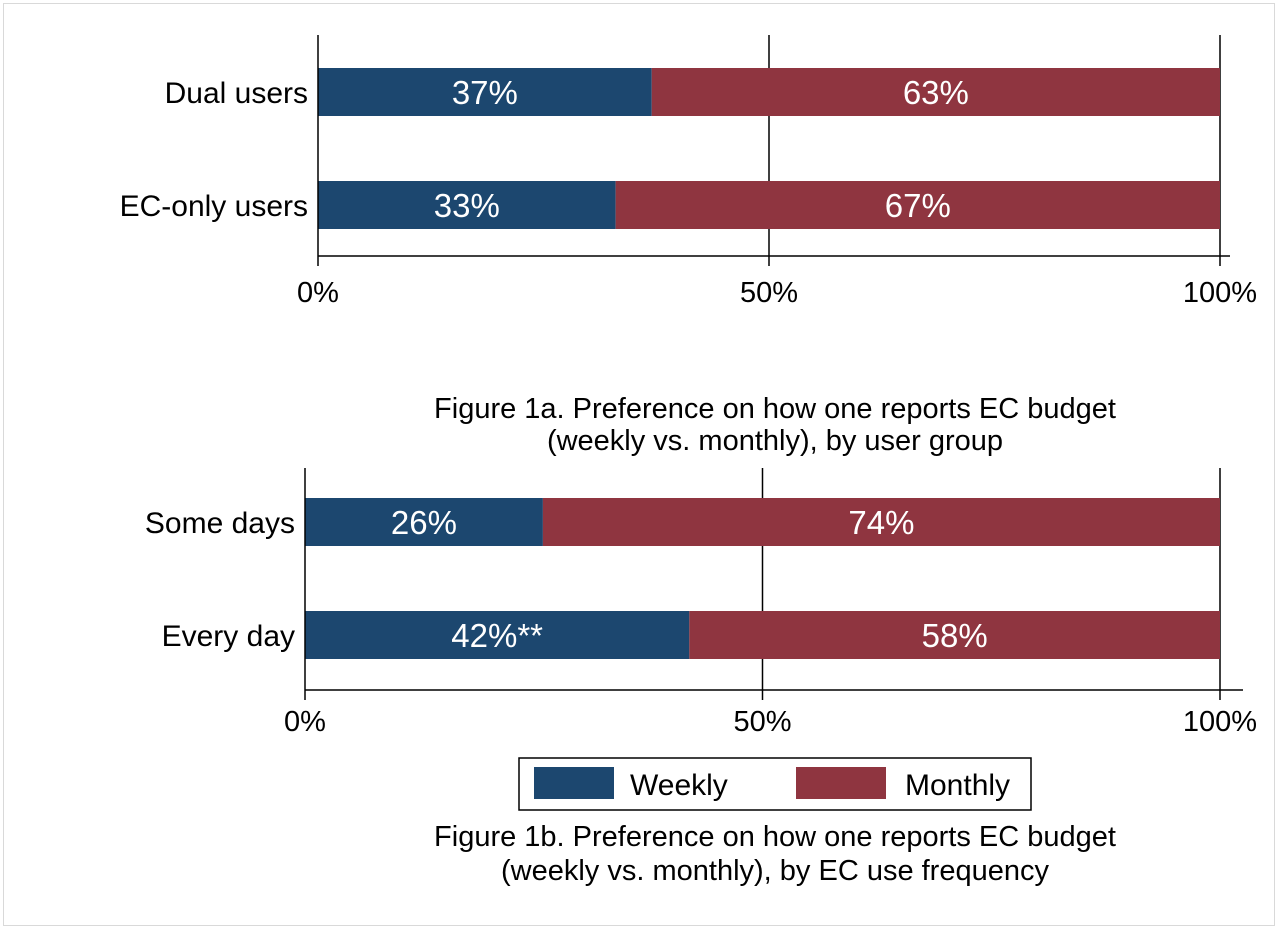  I want to click on data-label: 26%, so click(424, 522).